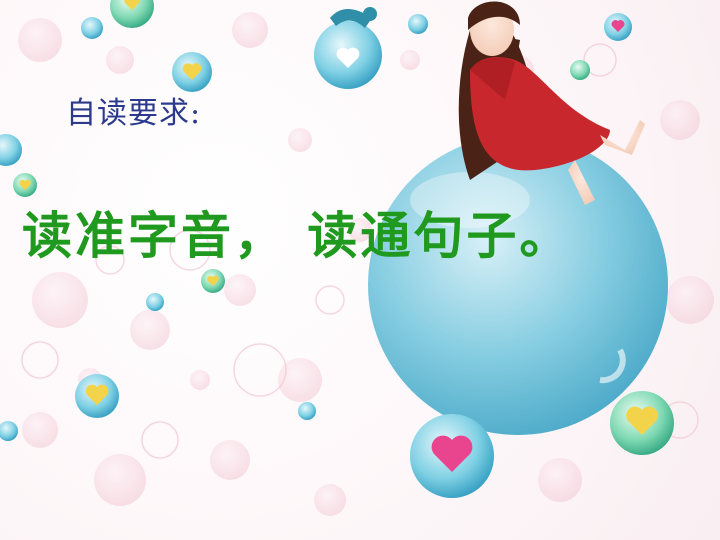 The image size is (720, 540). I want to click on instruction-text: 读准字音， 读通句子。, so click(297, 236).